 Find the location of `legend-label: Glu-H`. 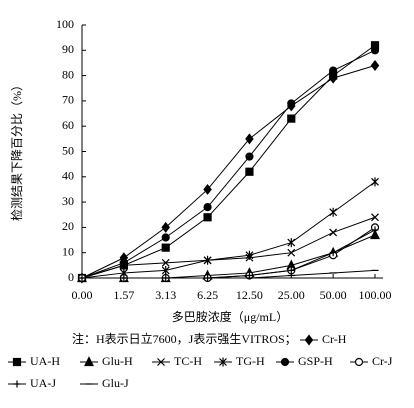

legend-label: Glu-H is located at coordinates (117, 361).